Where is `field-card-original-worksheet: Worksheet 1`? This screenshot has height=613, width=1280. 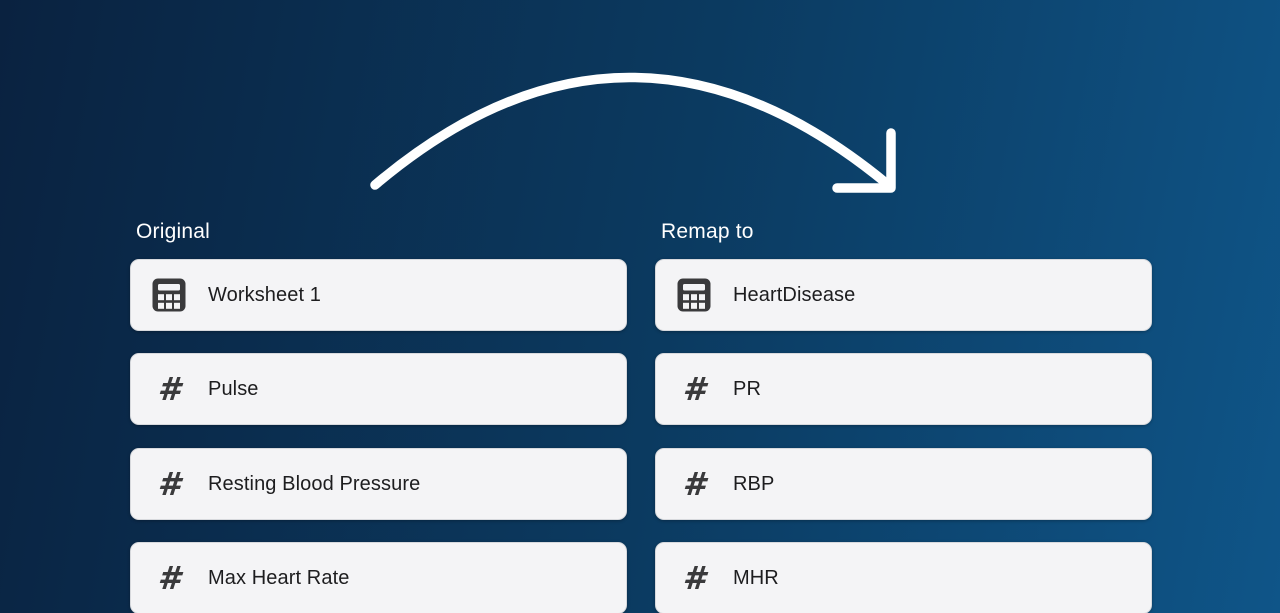 field-card-original-worksheet: Worksheet 1 is located at coordinates (378, 295).